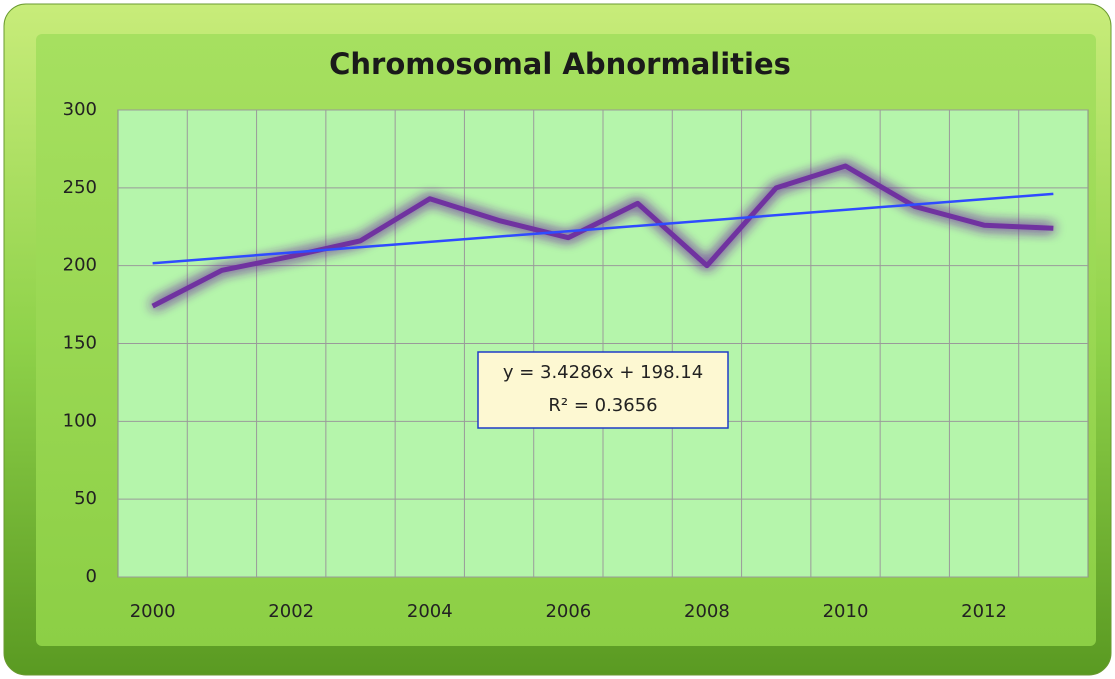  What do you see at coordinates (80, 343) in the screenshot?
I see `y-tick-label: 150` at bounding box center [80, 343].